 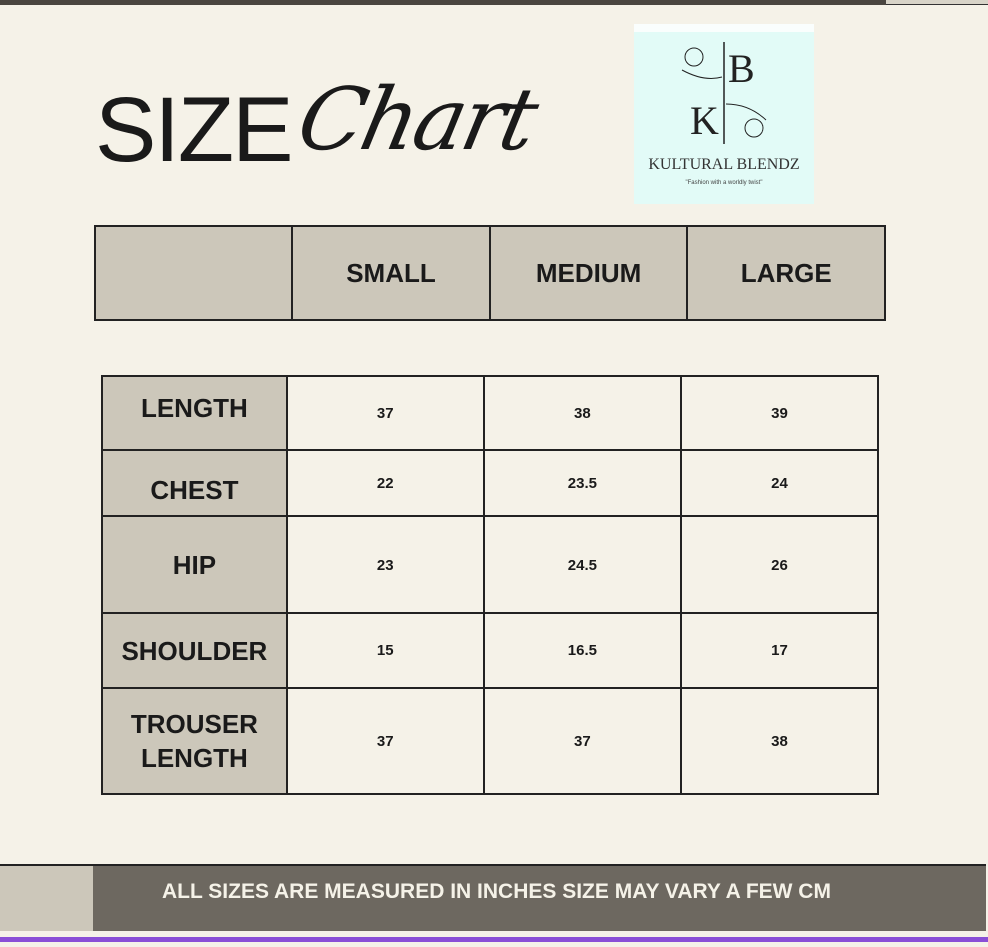 What do you see at coordinates (582, 650) in the screenshot?
I see `cell: 16.5` at bounding box center [582, 650].